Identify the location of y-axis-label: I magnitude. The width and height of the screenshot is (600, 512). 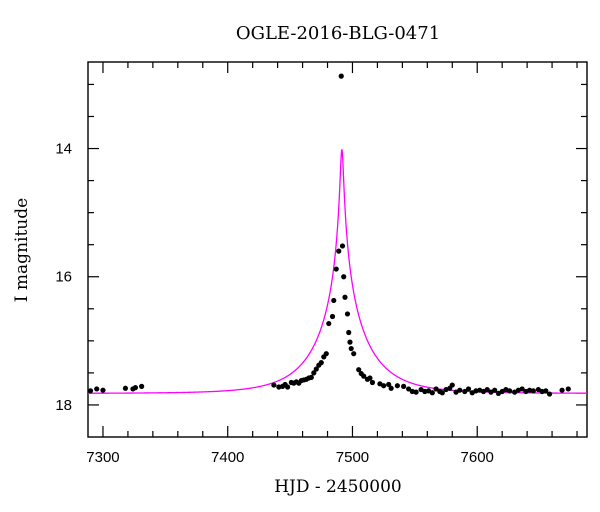
(22, 250).